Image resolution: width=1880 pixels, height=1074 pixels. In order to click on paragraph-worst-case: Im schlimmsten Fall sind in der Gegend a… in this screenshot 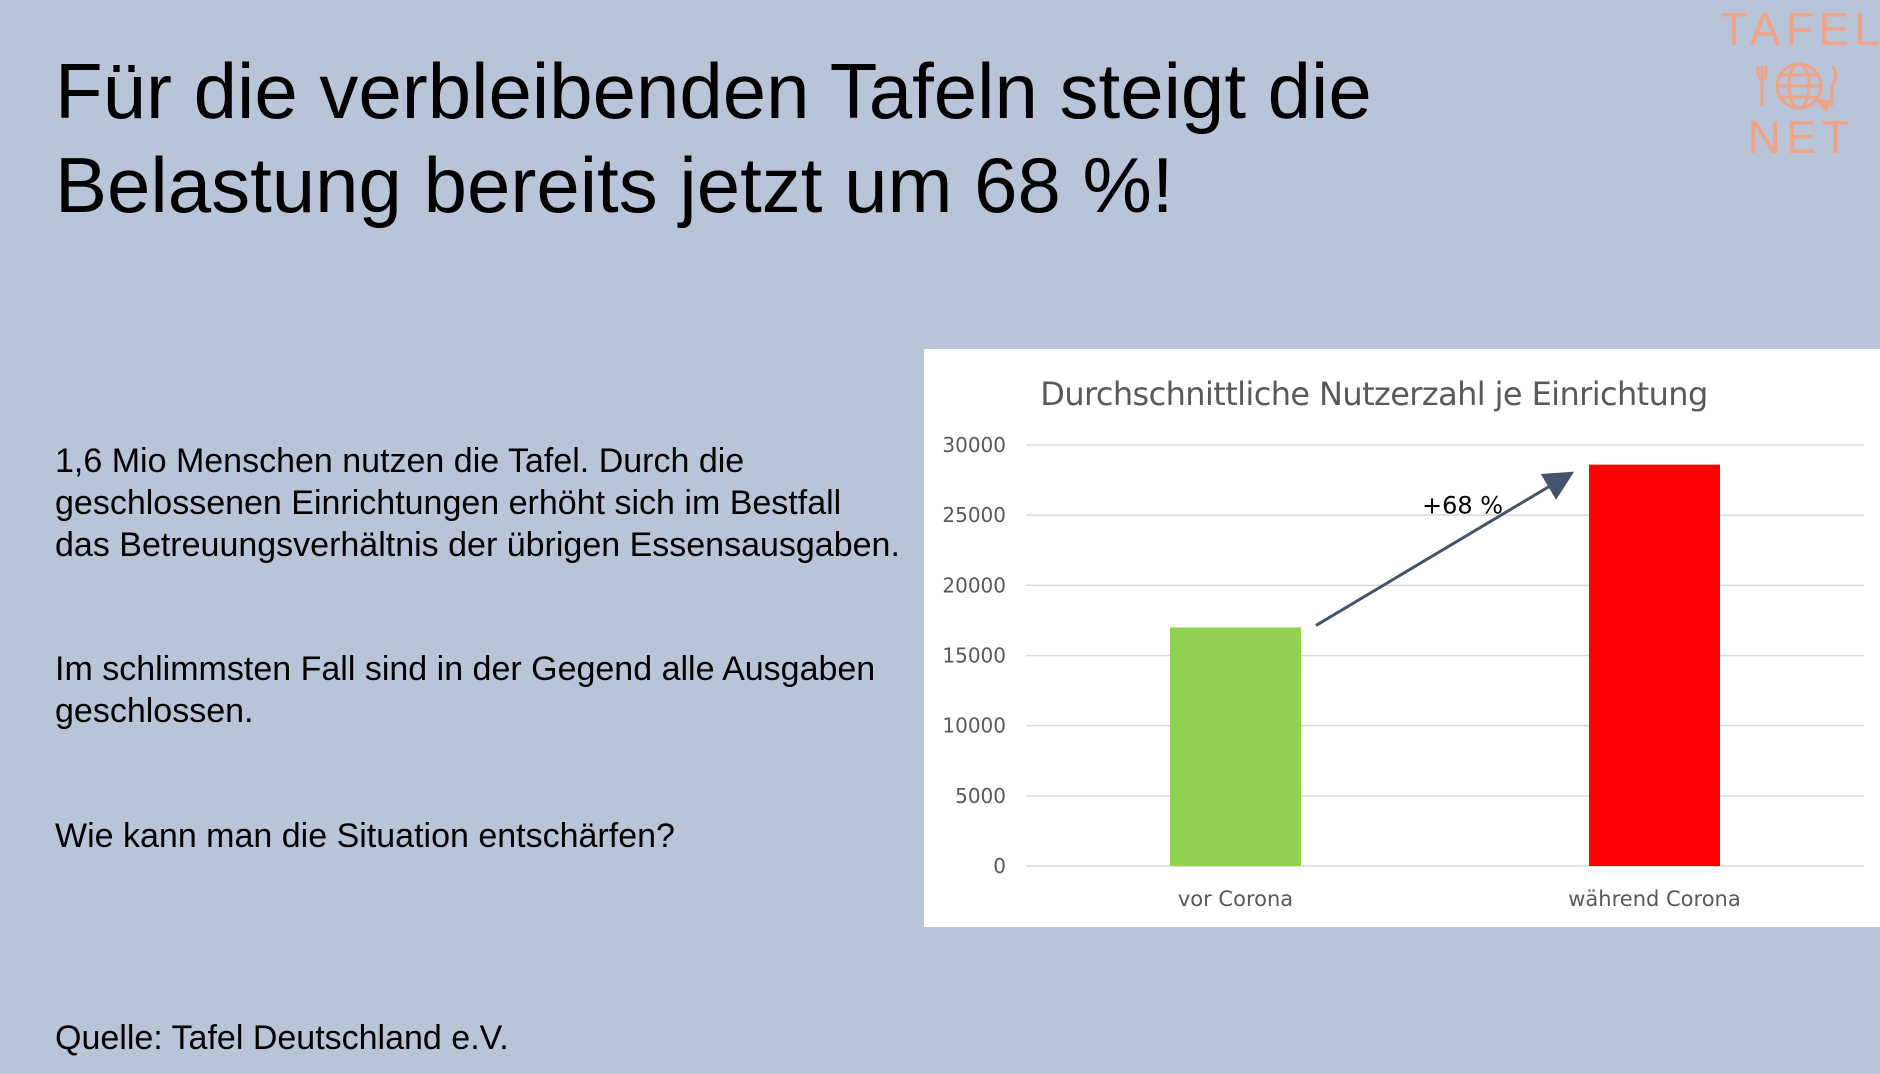, I will do `click(465, 690)`.